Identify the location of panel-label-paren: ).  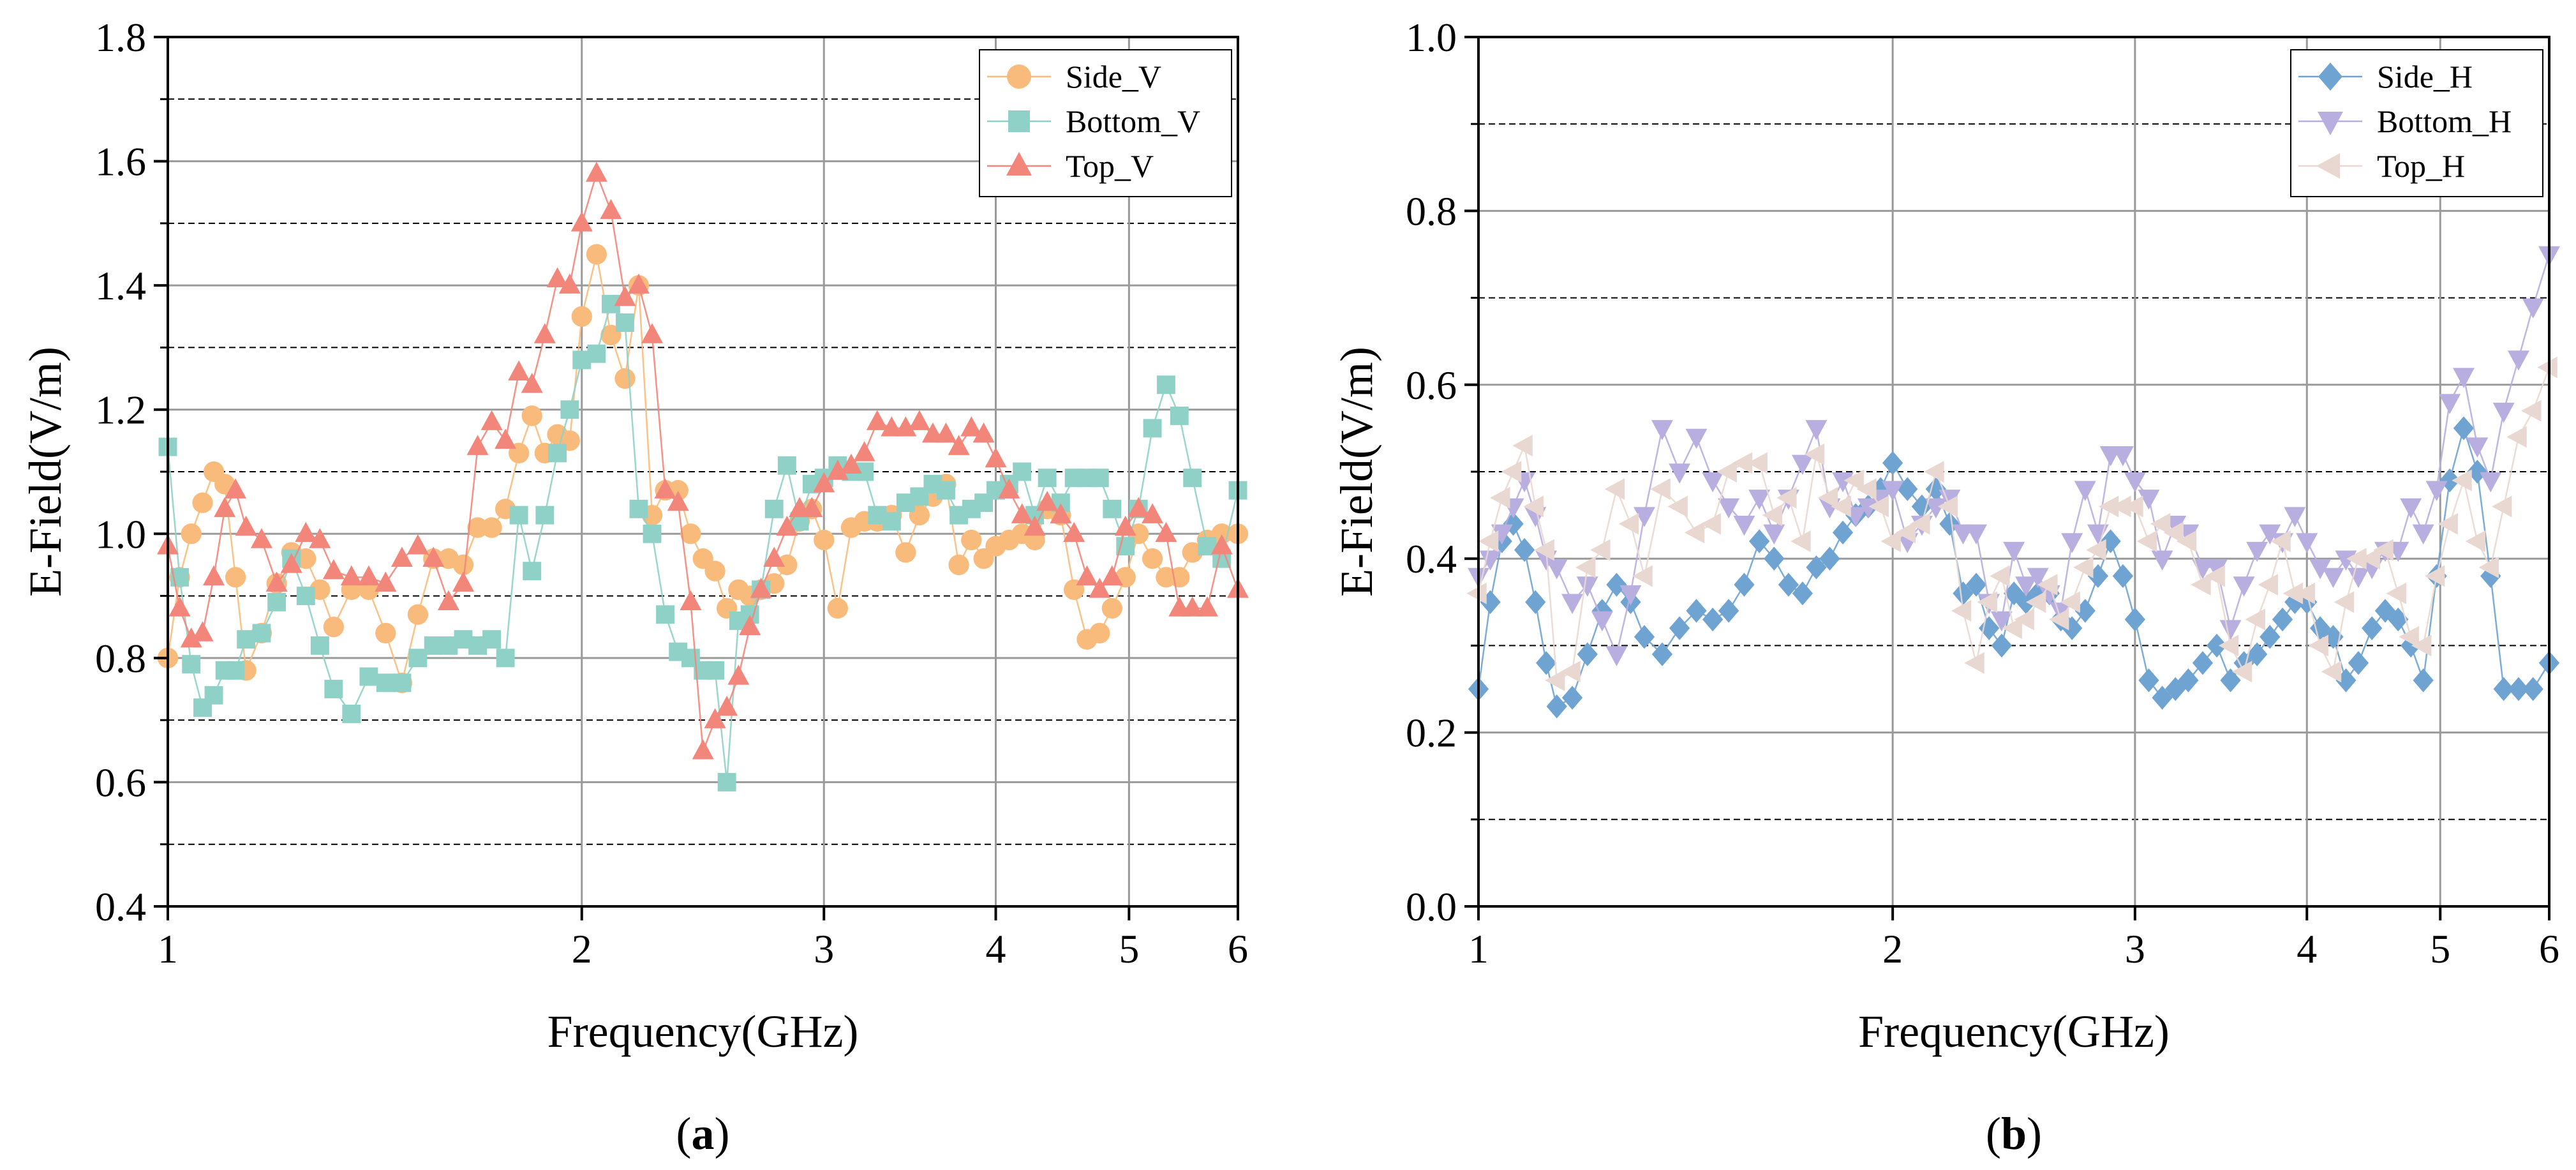
(2034, 1133).